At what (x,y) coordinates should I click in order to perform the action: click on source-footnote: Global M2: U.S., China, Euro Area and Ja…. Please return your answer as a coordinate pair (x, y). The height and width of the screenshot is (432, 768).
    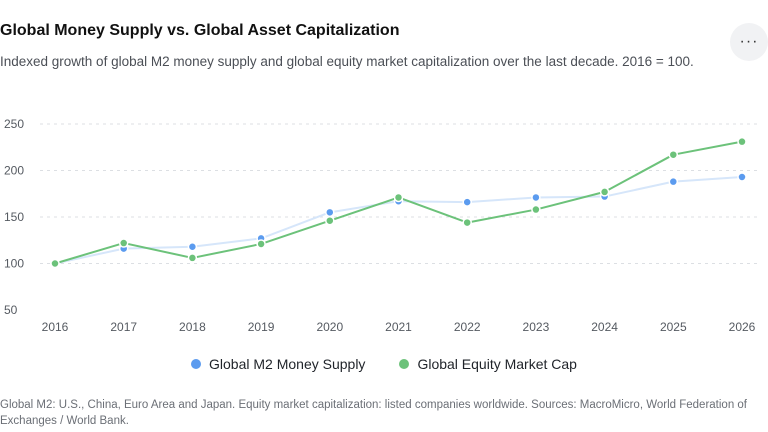
    Looking at the image, I should click on (373, 413).